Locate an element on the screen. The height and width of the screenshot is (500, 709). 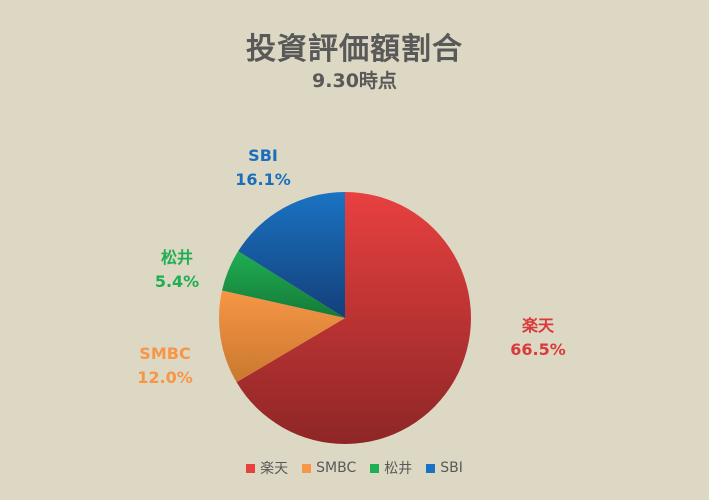
slice-label-1: SMBC 12.0% is located at coordinates (165, 366).